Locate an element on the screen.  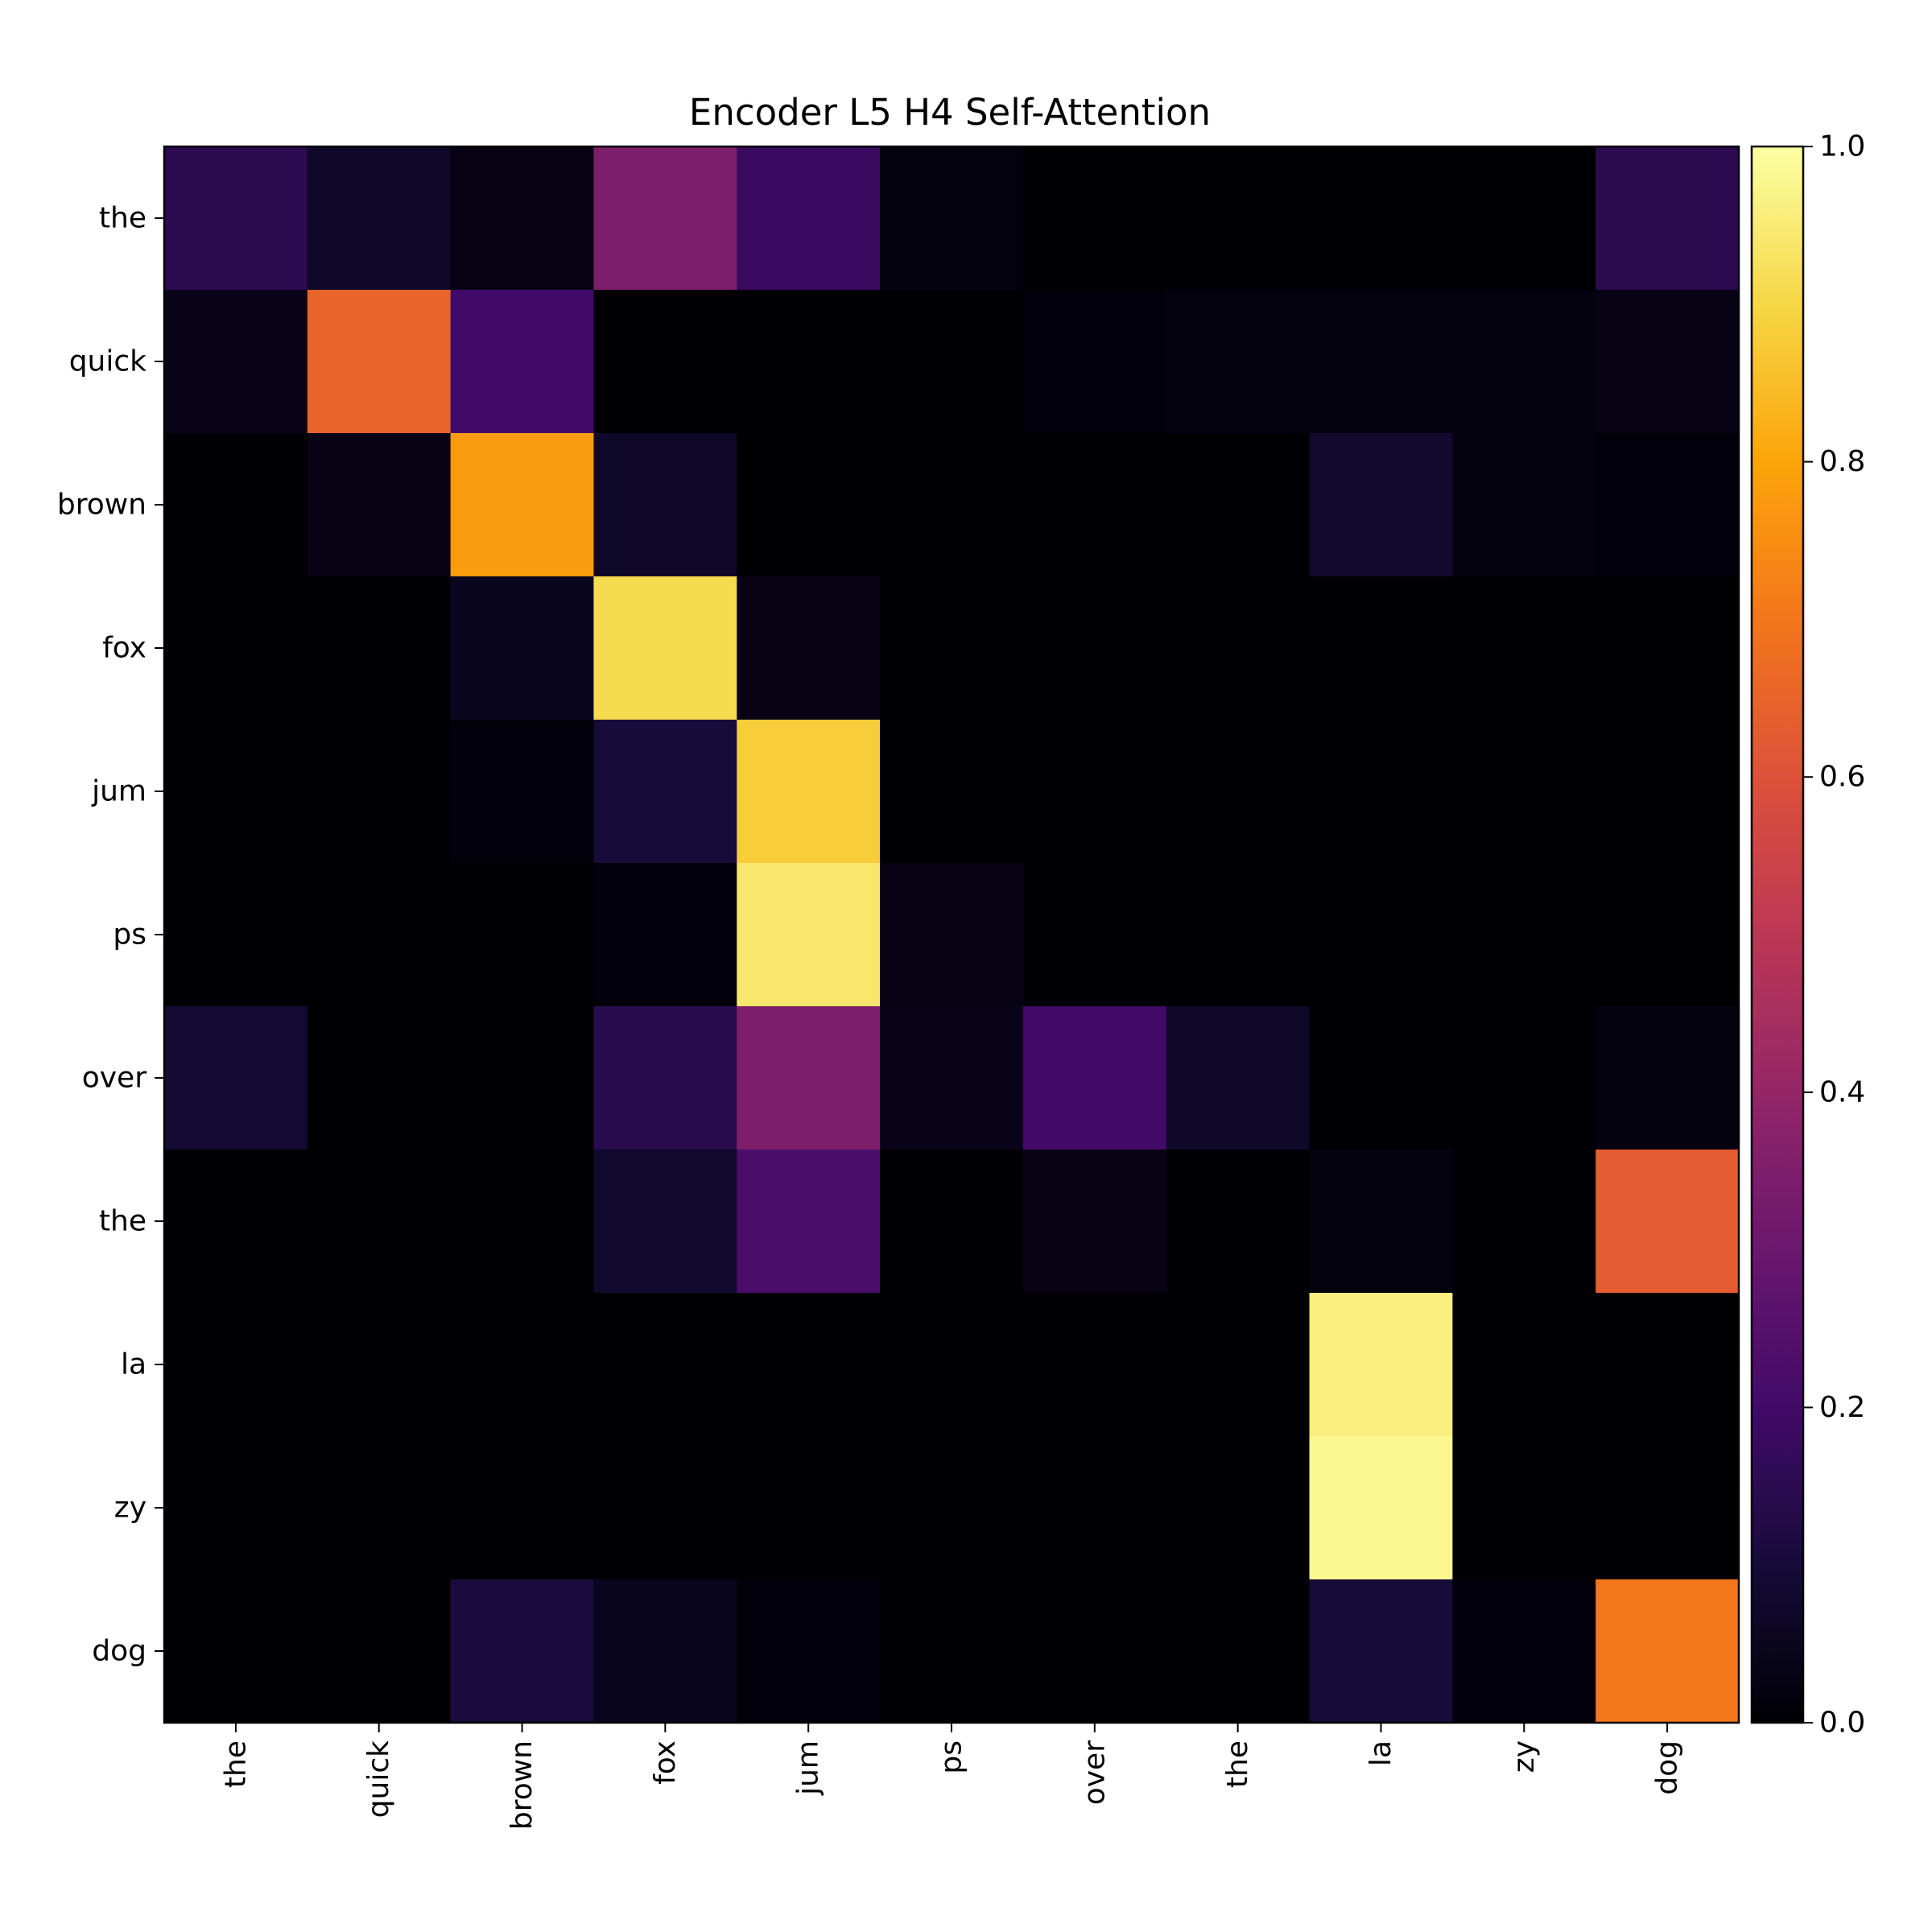
x-axis: the quick brown fox jum ps over the la zy dog is located at coordinates (951, 1776).